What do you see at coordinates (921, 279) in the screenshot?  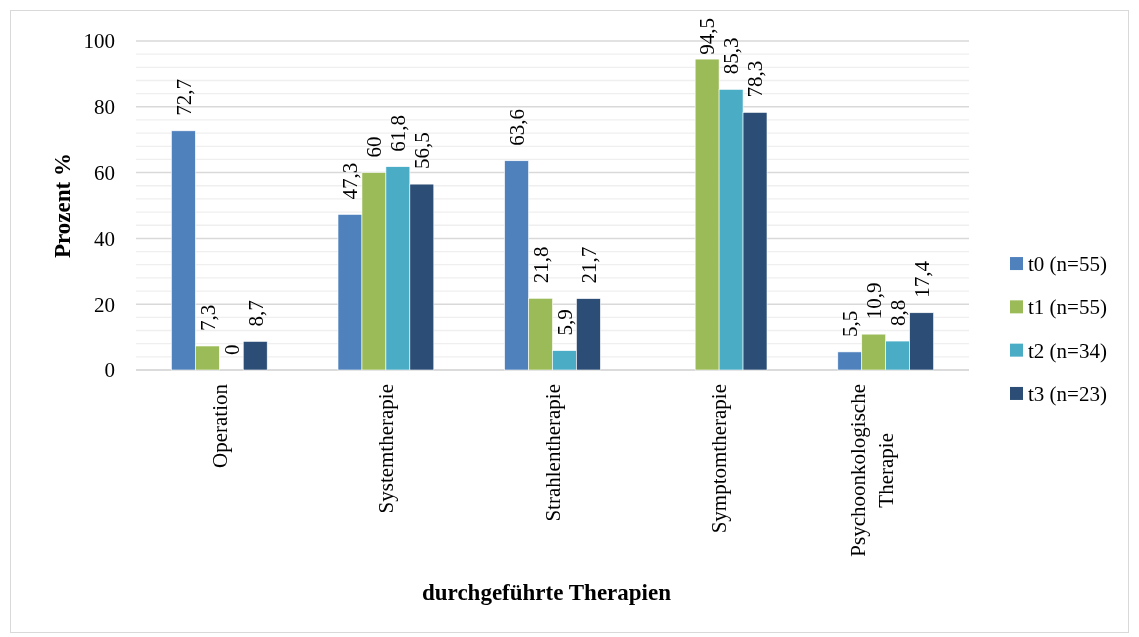 I see `data-label: 17,4` at bounding box center [921, 279].